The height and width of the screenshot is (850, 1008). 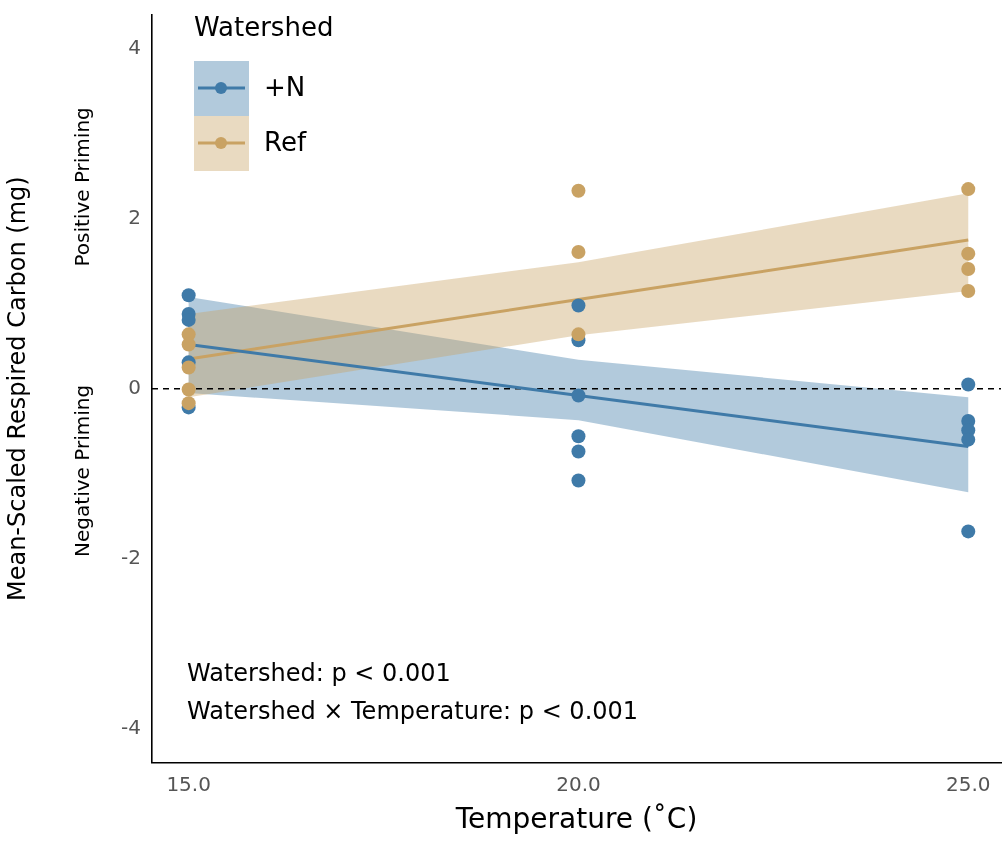 What do you see at coordinates (131, 556) in the screenshot?
I see `y-tick-label: -2` at bounding box center [131, 556].